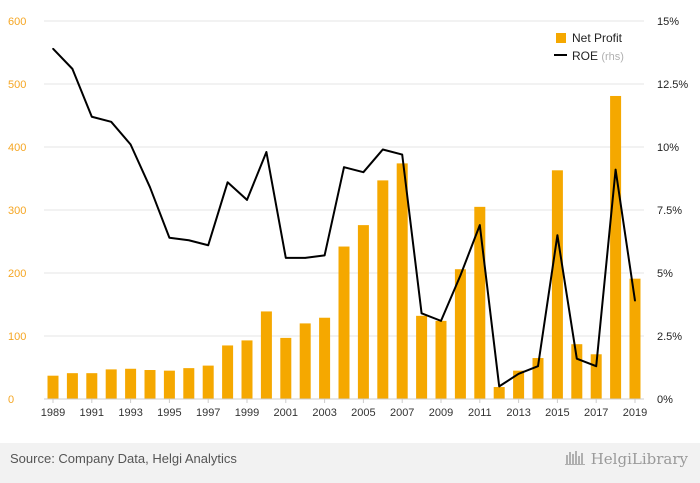 This screenshot has width=700, height=483. What do you see at coordinates (208, 245) in the screenshot?
I see `roe-point-1997` at bounding box center [208, 245].